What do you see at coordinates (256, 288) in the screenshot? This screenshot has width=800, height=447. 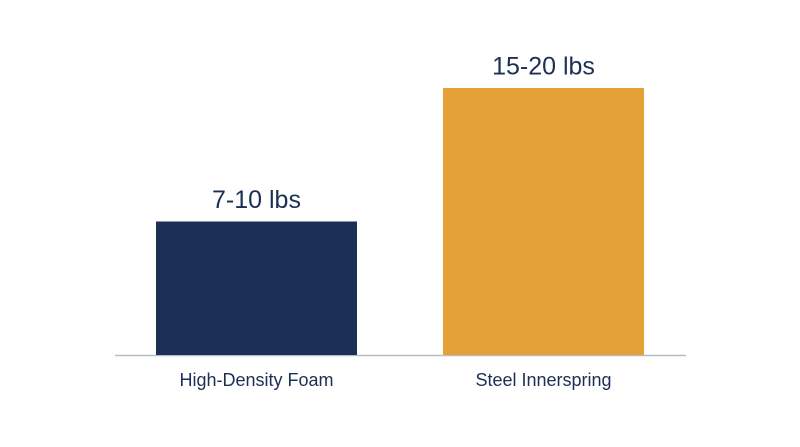 I see `bar` at bounding box center [256, 288].